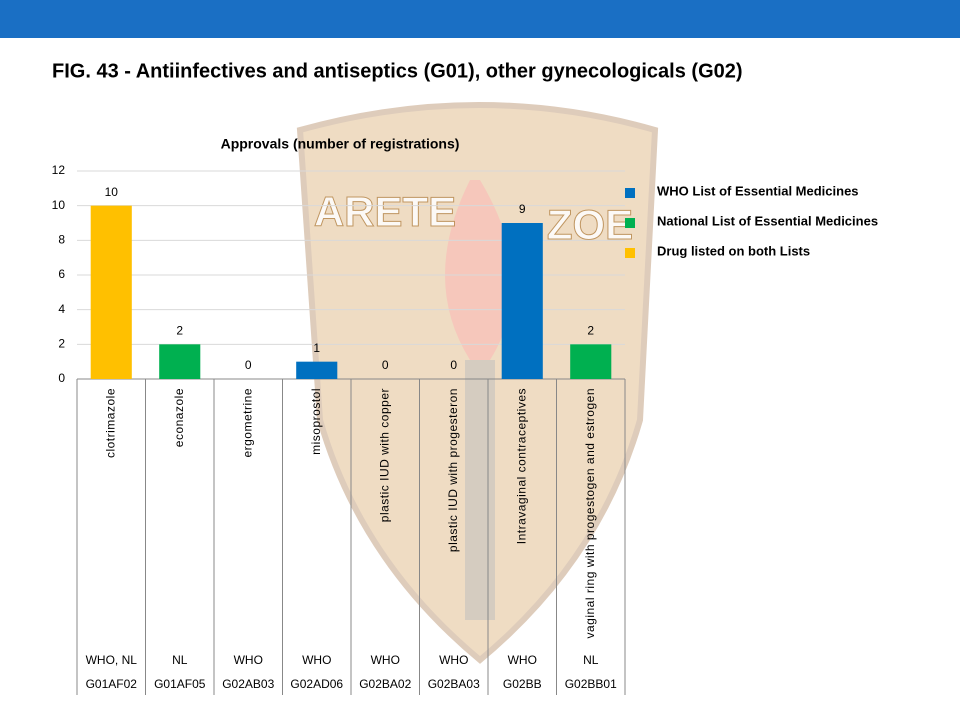  Describe the element at coordinates (61, 378) in the screenshot. I see `y-tick-label: 0` at that location.